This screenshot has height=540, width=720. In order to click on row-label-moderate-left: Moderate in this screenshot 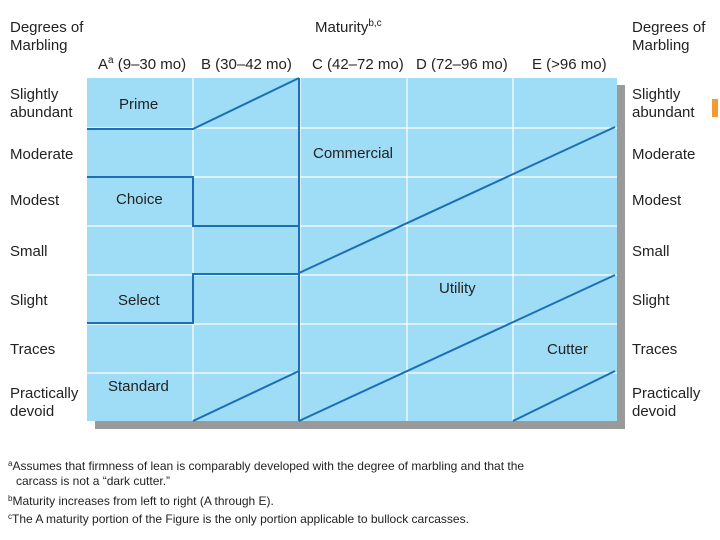, I will do `click(42, 154)`.